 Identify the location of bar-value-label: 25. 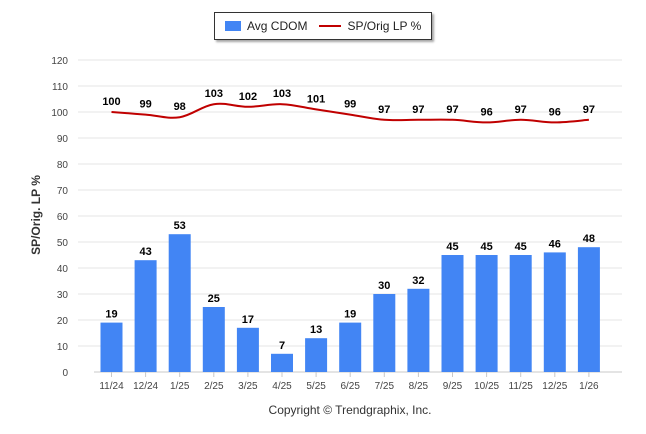
(214, 299).